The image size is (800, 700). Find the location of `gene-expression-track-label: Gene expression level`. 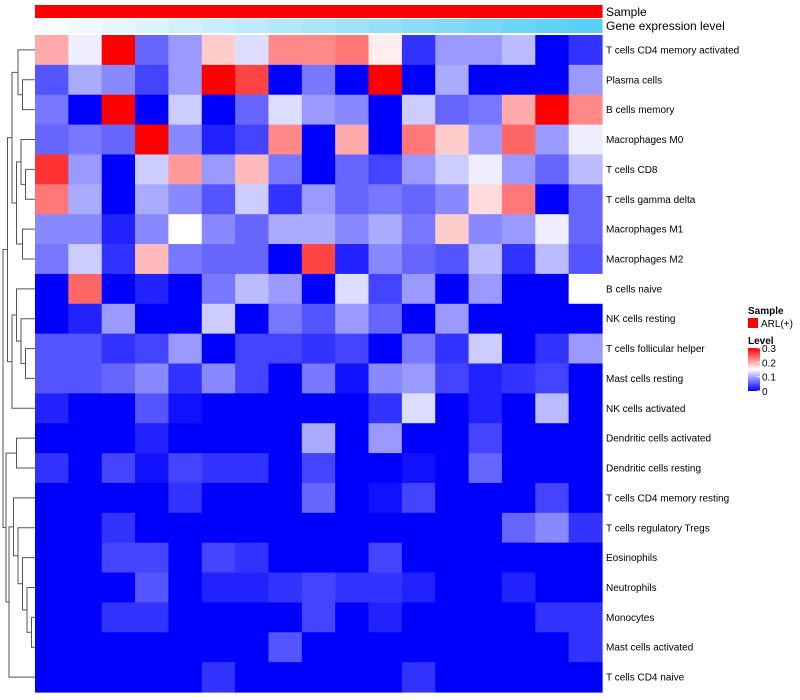

gene-expression-track-label: Gene expression level is located at coordinates (665, 26).